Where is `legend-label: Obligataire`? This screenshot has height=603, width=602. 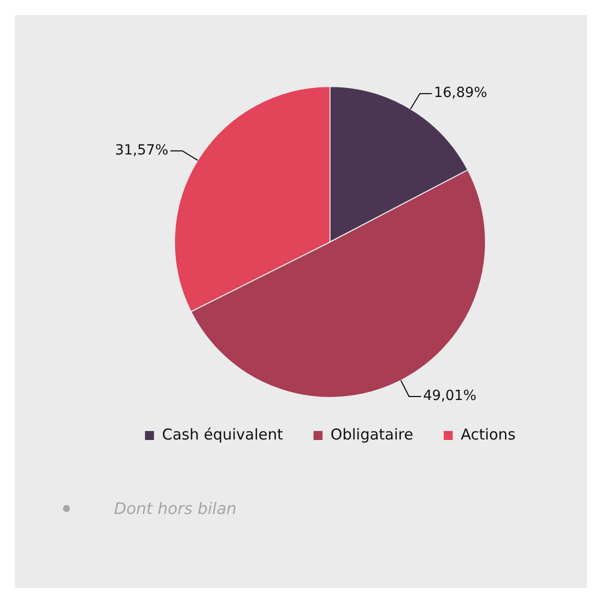
legend-label: Obligataire is located at coordinates (372, 434).